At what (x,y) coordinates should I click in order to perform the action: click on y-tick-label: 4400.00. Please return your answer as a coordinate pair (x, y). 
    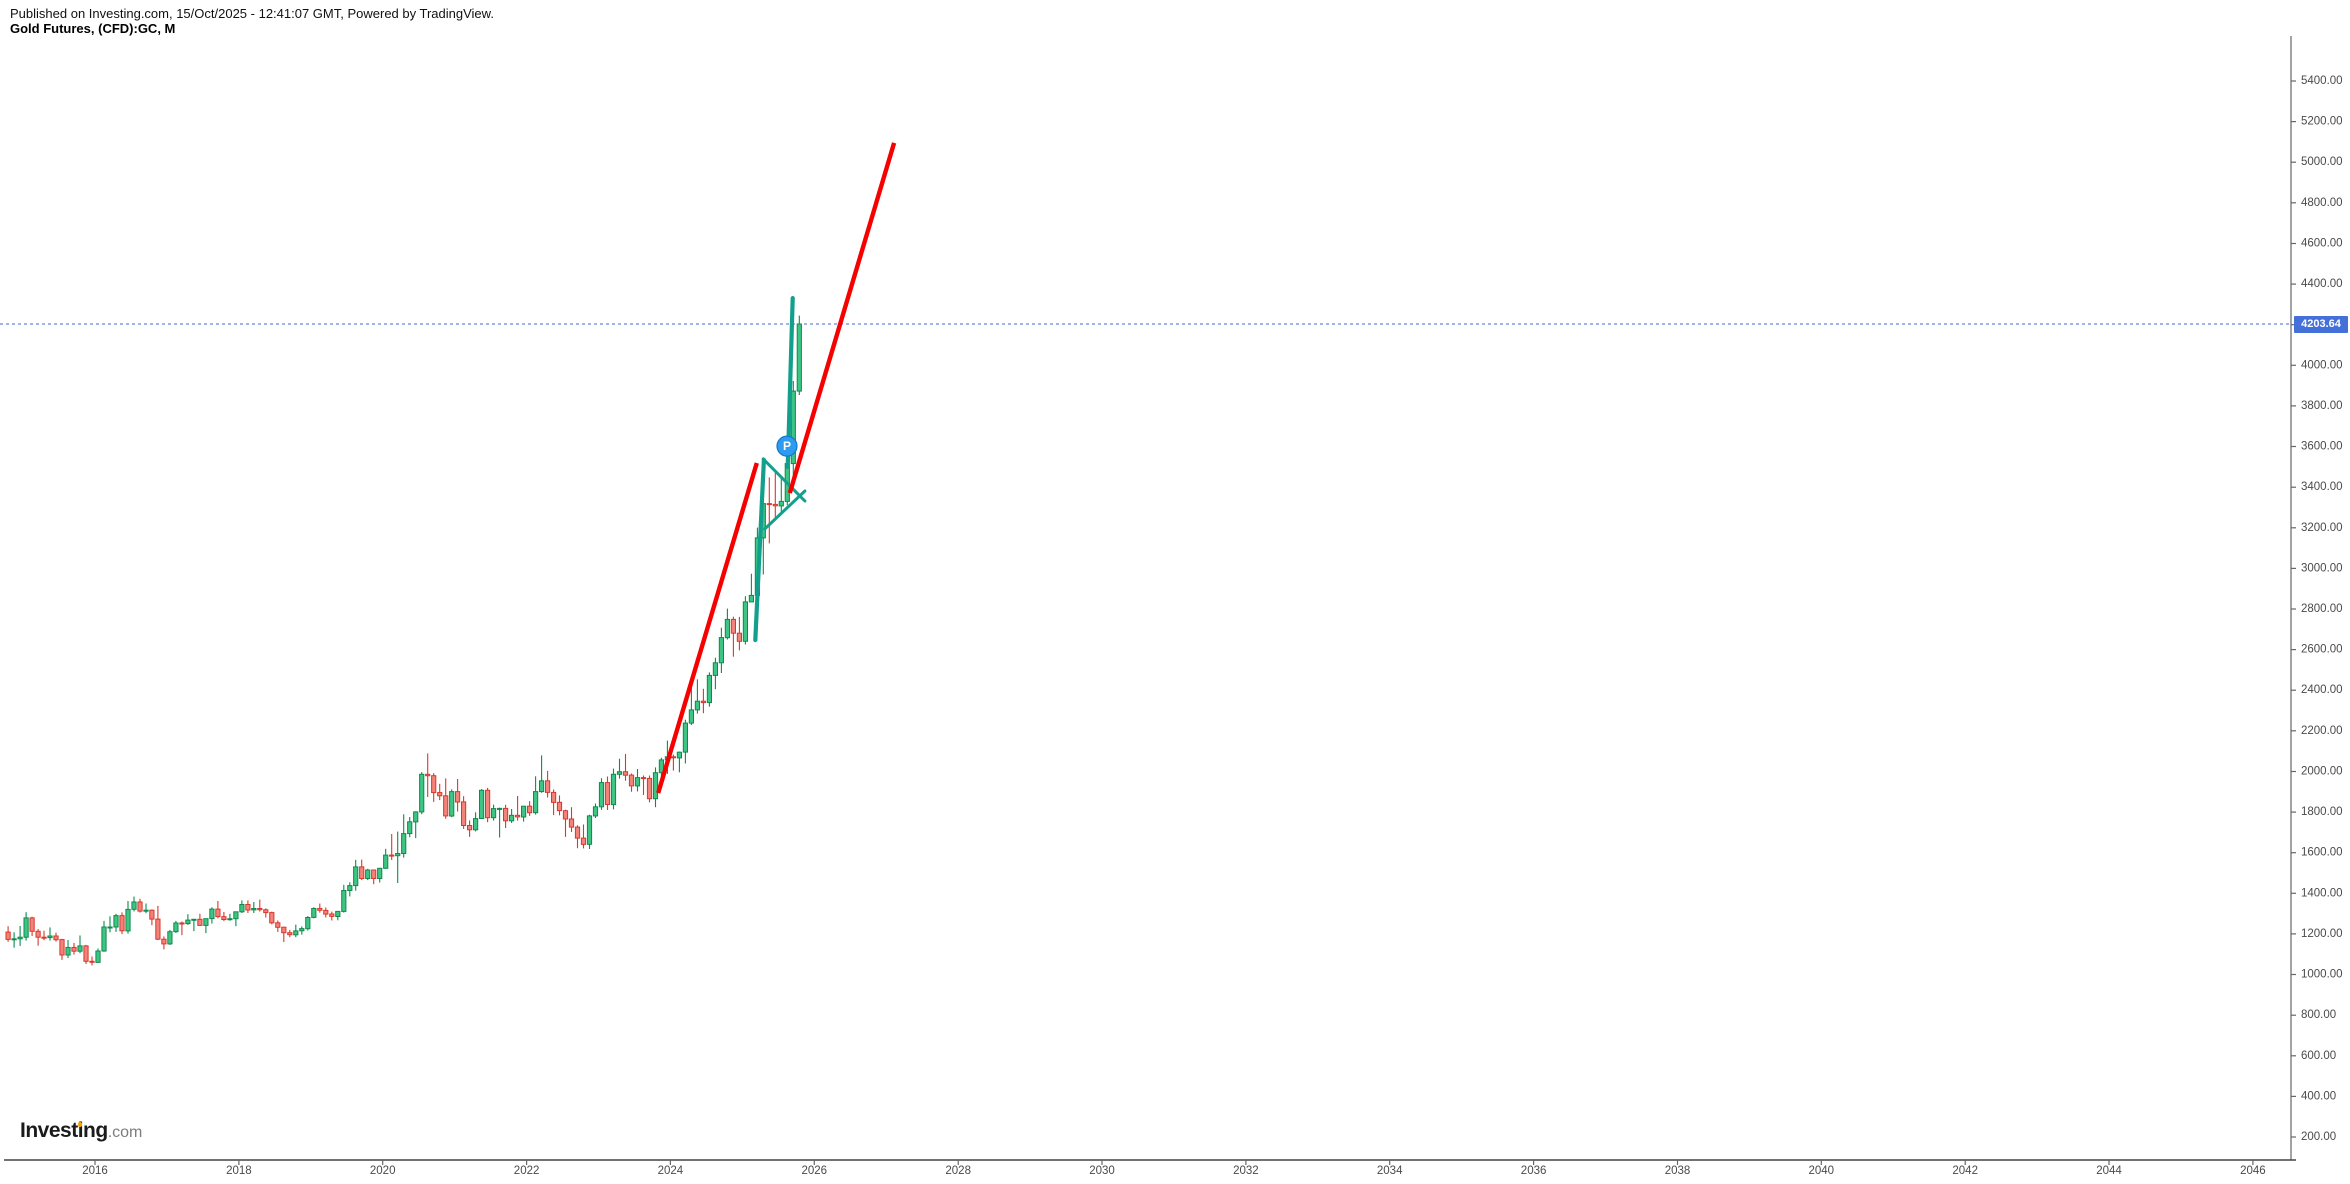
    Looking at the image, I should click on (2322, 284).